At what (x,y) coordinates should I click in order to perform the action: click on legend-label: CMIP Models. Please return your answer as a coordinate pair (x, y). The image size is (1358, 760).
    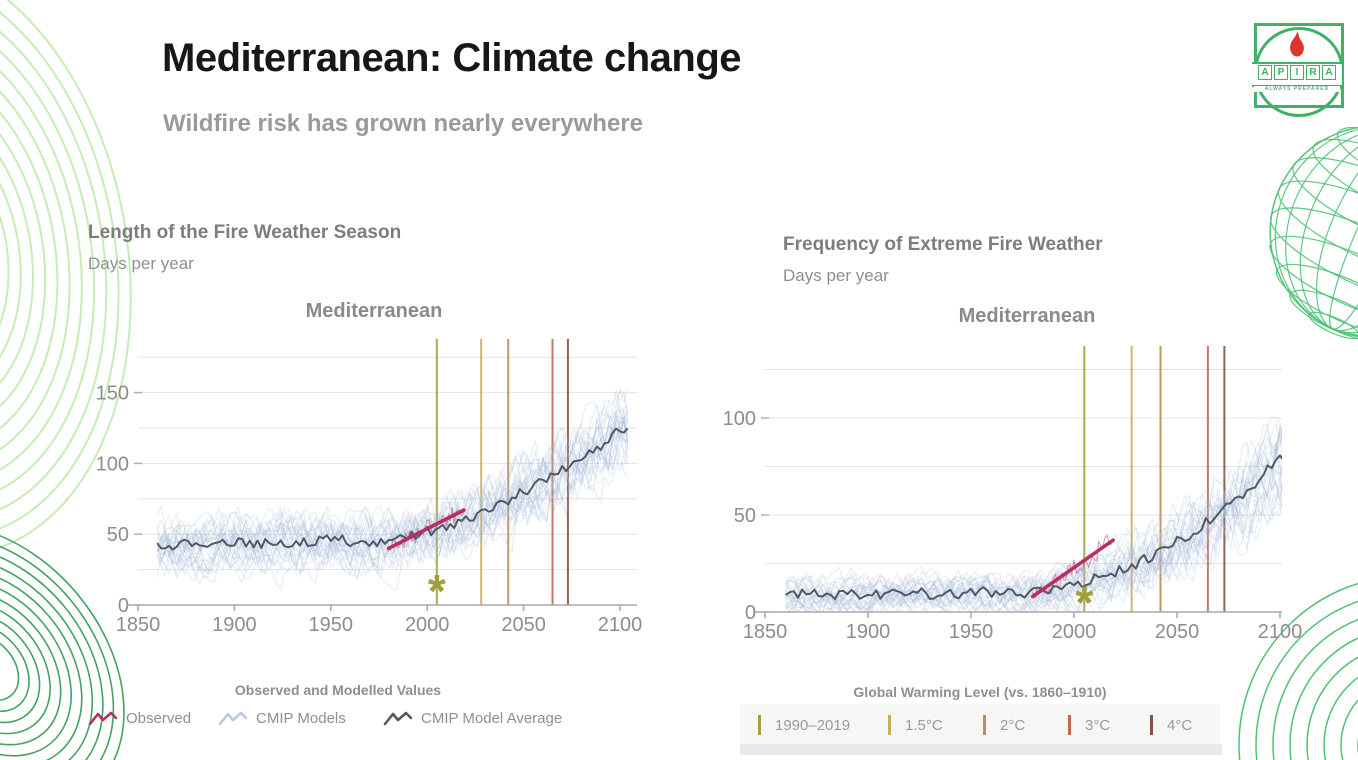
    Looking at the image, I should click on (301, 718).